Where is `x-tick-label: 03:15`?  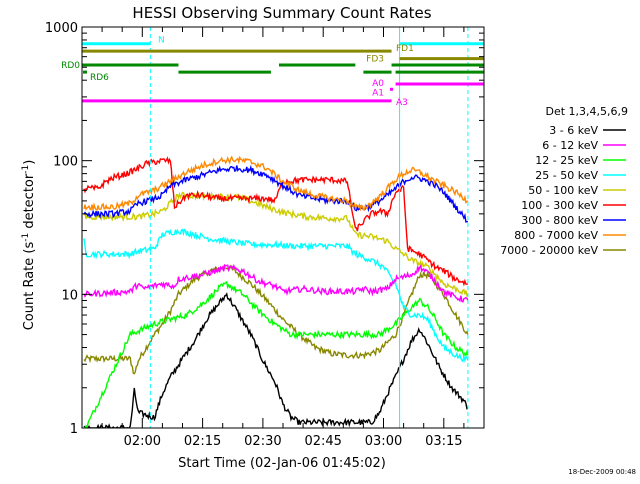 x-tick-label: 03:15 is located at coordinates (443, 441).